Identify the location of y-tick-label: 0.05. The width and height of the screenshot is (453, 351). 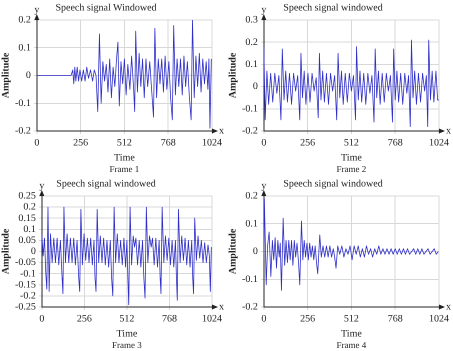
(27, 240).